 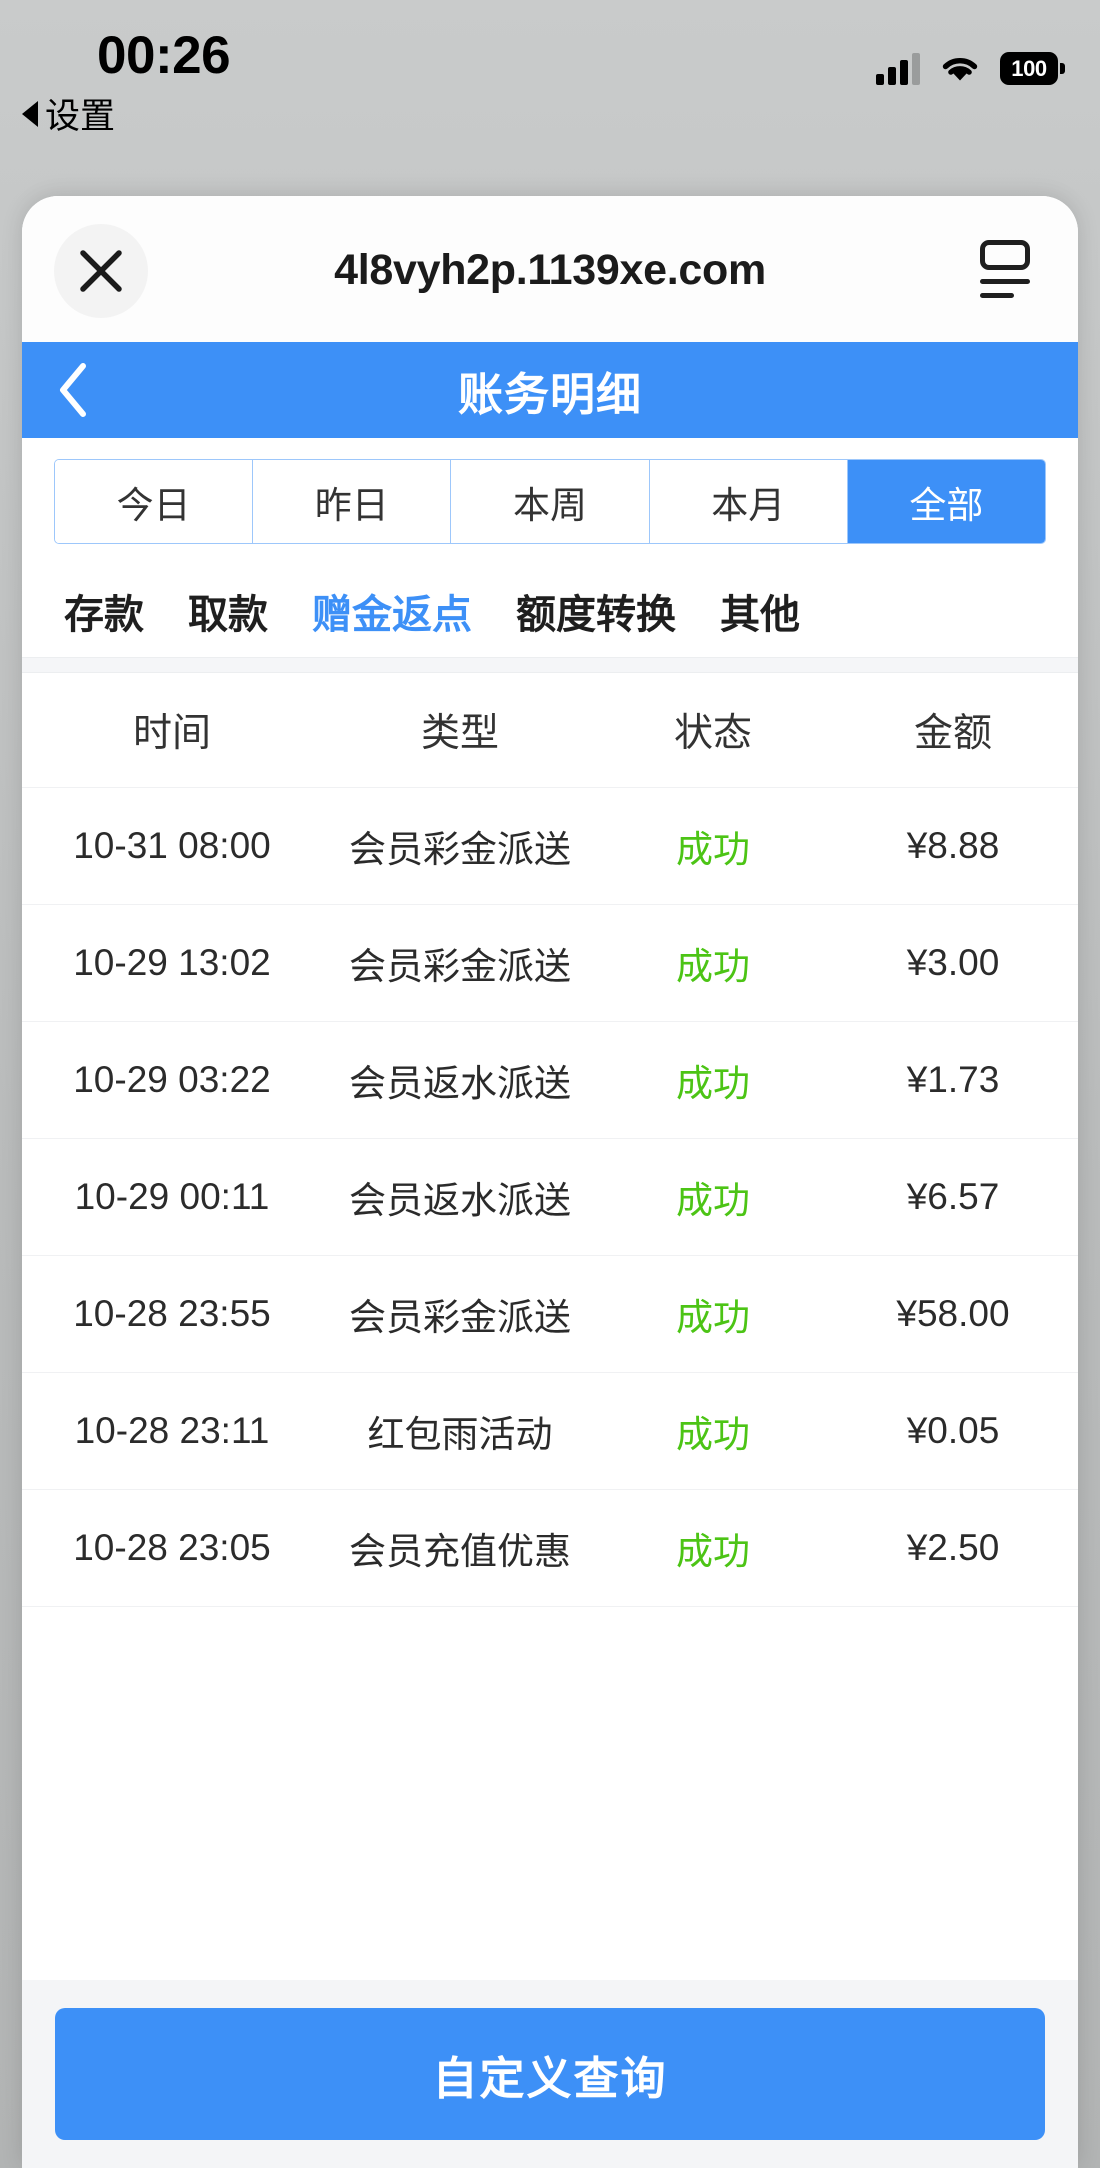 I want to click on close-icon, so click(x=101, y=271).